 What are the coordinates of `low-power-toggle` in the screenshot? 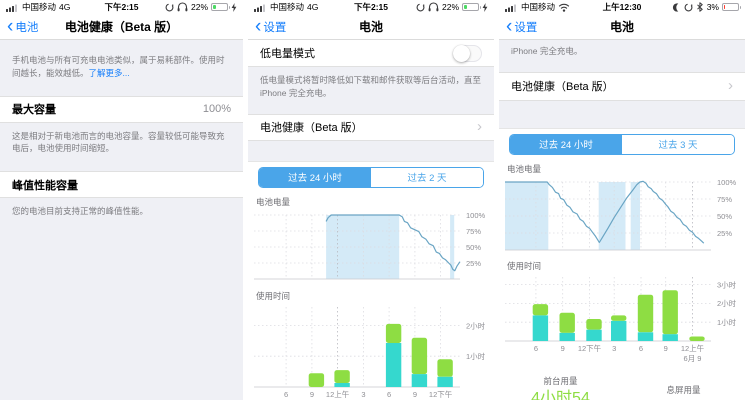 It's located at (467, 53).